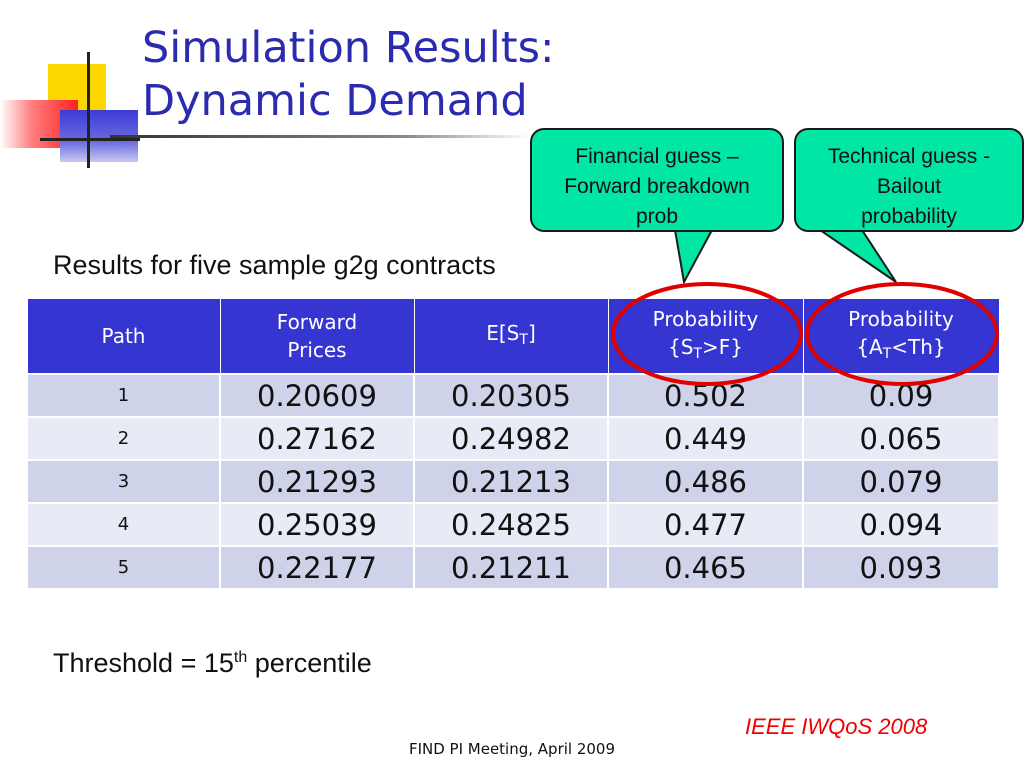 The height and width of the screenshot is (768, 1024). I want to click on cell-prob-at-lt-th: 0.065, so click(901, 438).